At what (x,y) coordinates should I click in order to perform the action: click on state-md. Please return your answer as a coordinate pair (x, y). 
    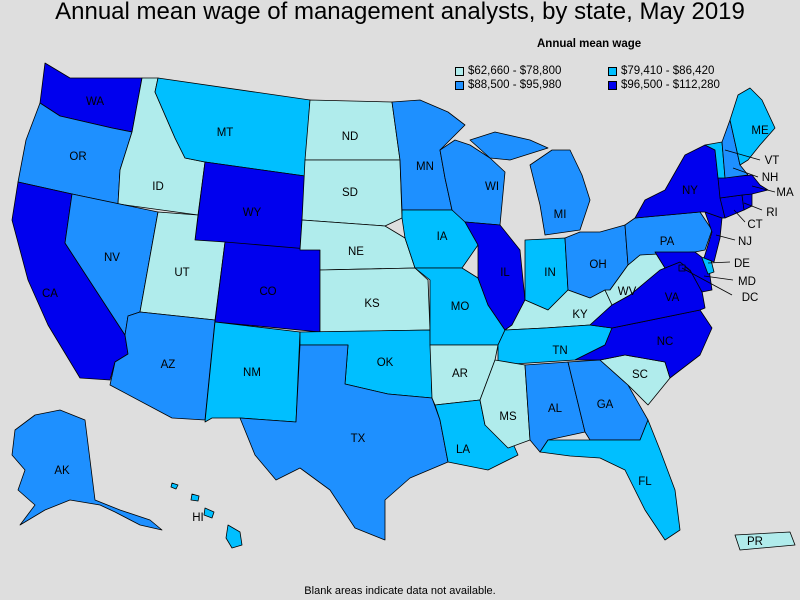
    Looking at the image, I should click on (683, 272).